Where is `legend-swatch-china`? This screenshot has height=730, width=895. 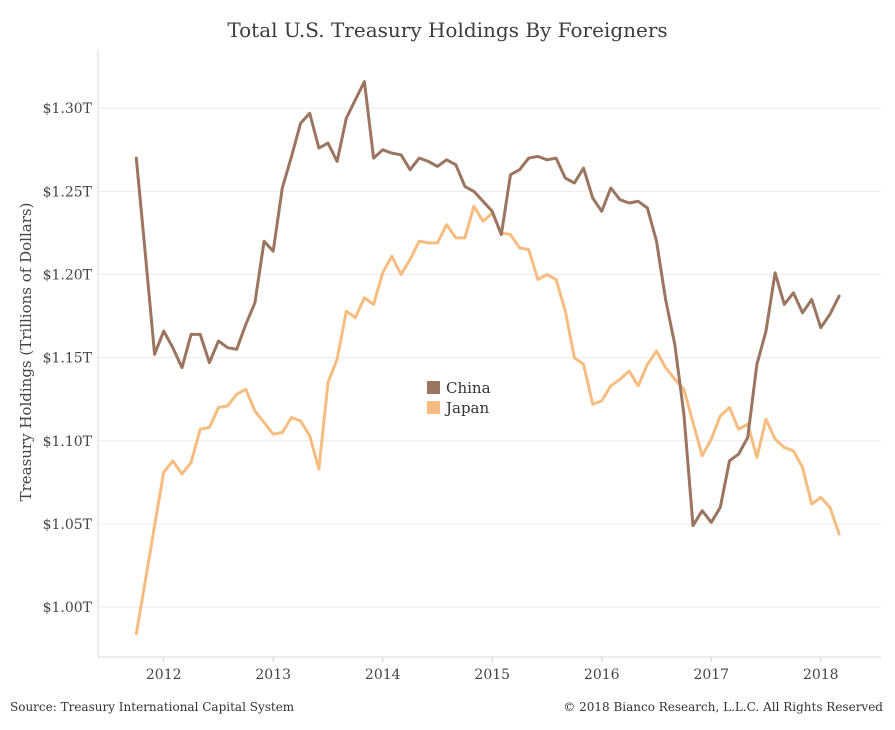 legend-swatch-china is located at coordinates (433, 387).